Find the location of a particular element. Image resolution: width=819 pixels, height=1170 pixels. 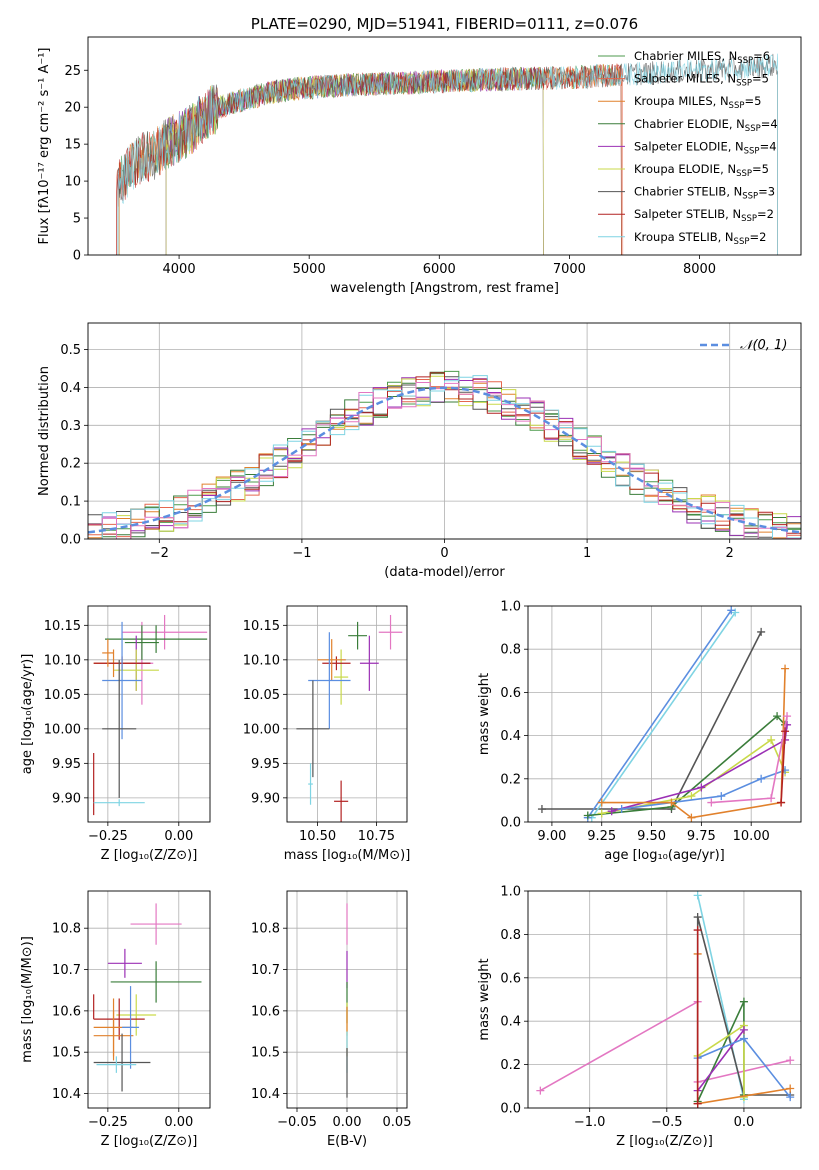

y-tick-label: 25 is located at coordinates (72, 71).